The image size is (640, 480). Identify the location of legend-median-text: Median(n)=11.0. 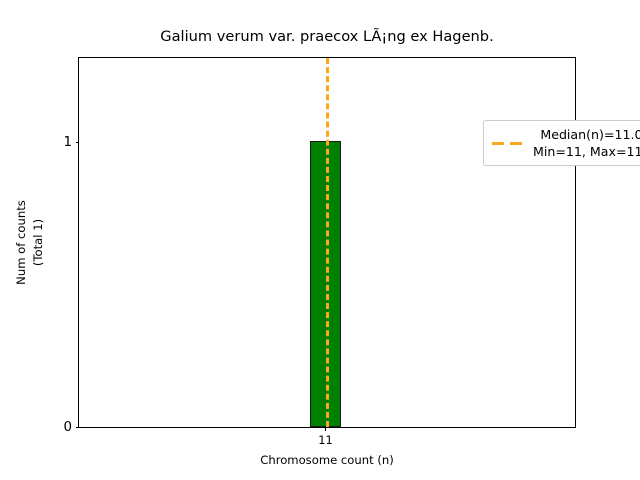
(590, 134).